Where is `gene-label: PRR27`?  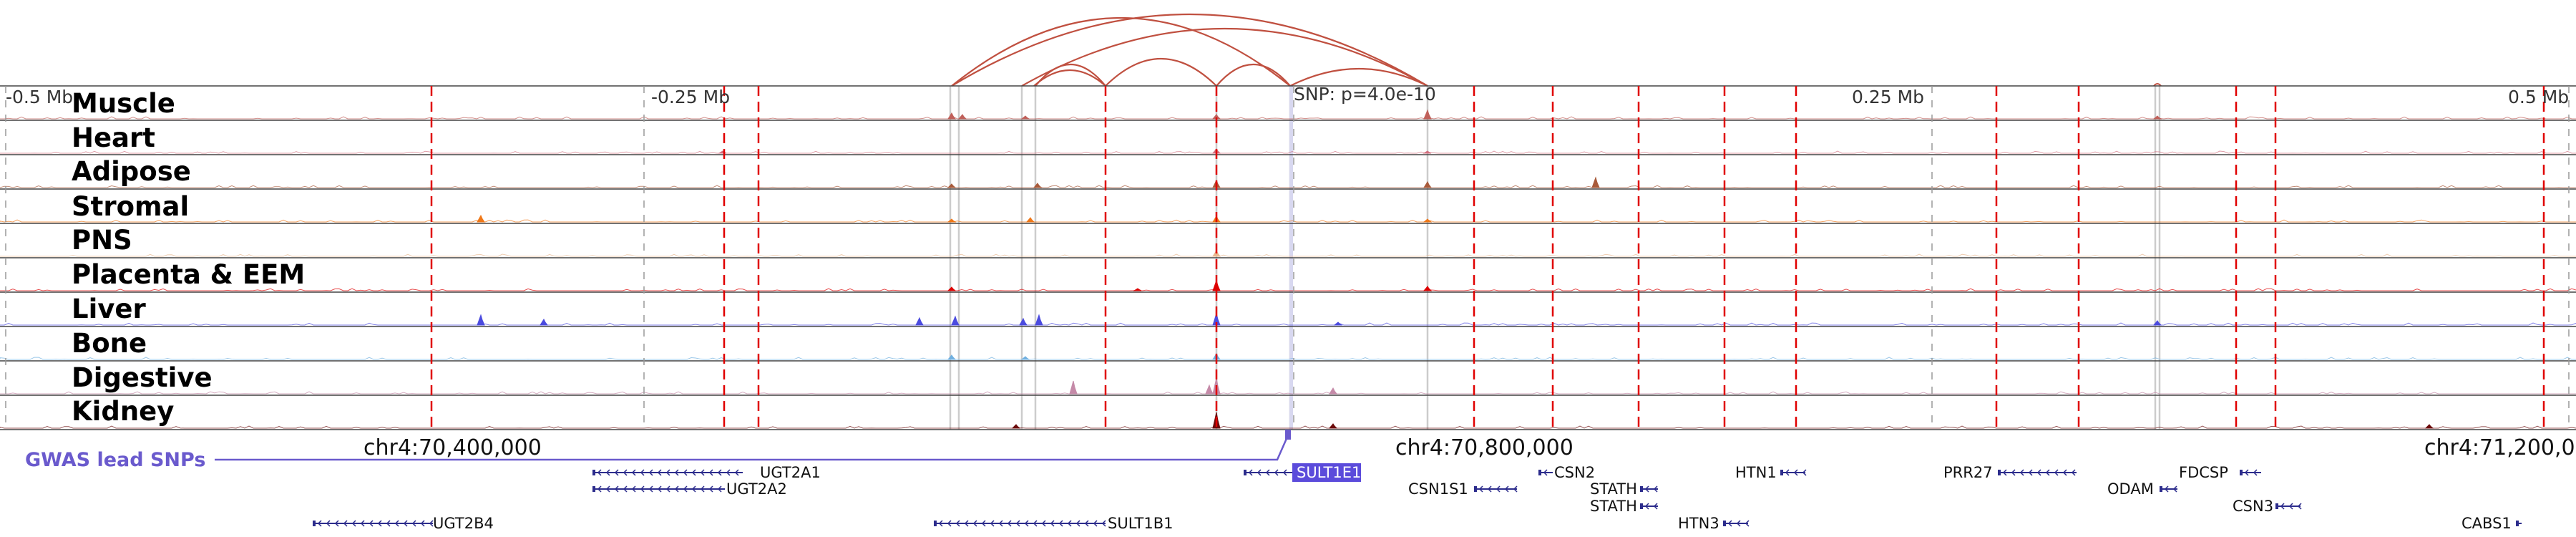
gene-label: PRR27 is located at coordinates (1968, 472).